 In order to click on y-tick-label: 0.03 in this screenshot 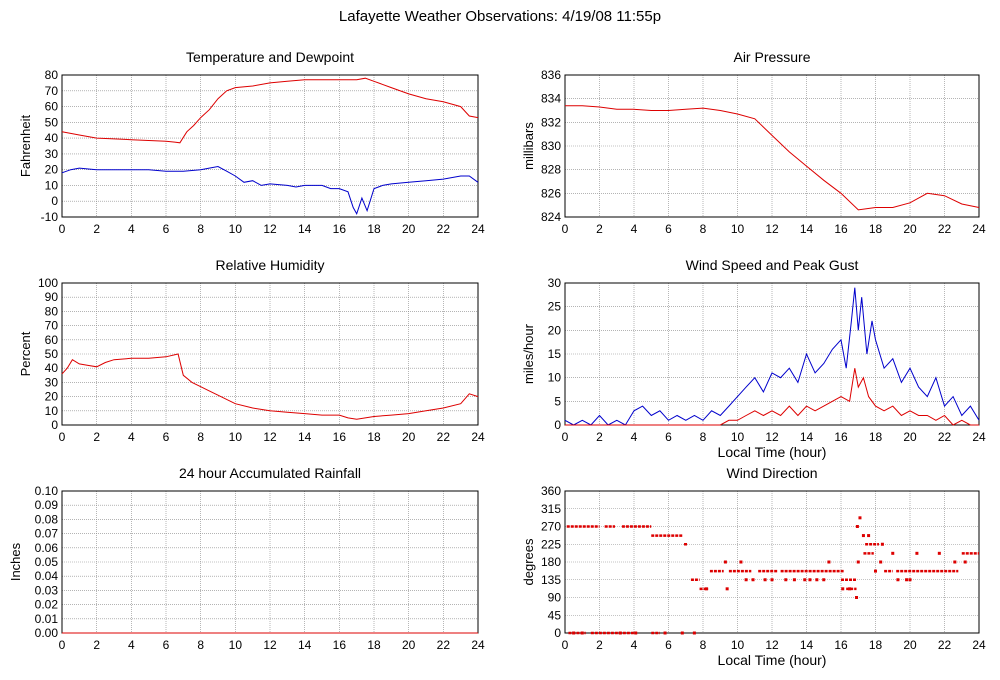, I will do `click(47, 590)`.